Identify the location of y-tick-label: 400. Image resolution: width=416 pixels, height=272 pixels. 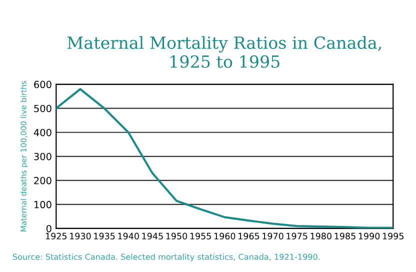
(43, 132).